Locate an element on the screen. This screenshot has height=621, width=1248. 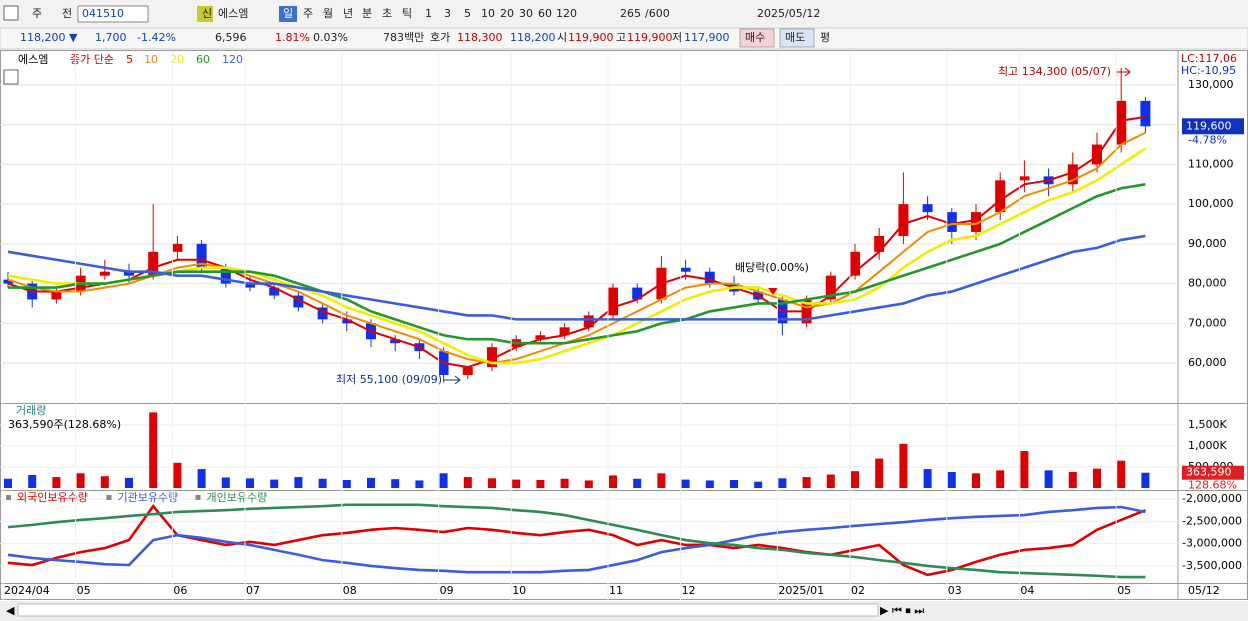
toolbar-item: 60 is located at coordinates (545, 13).